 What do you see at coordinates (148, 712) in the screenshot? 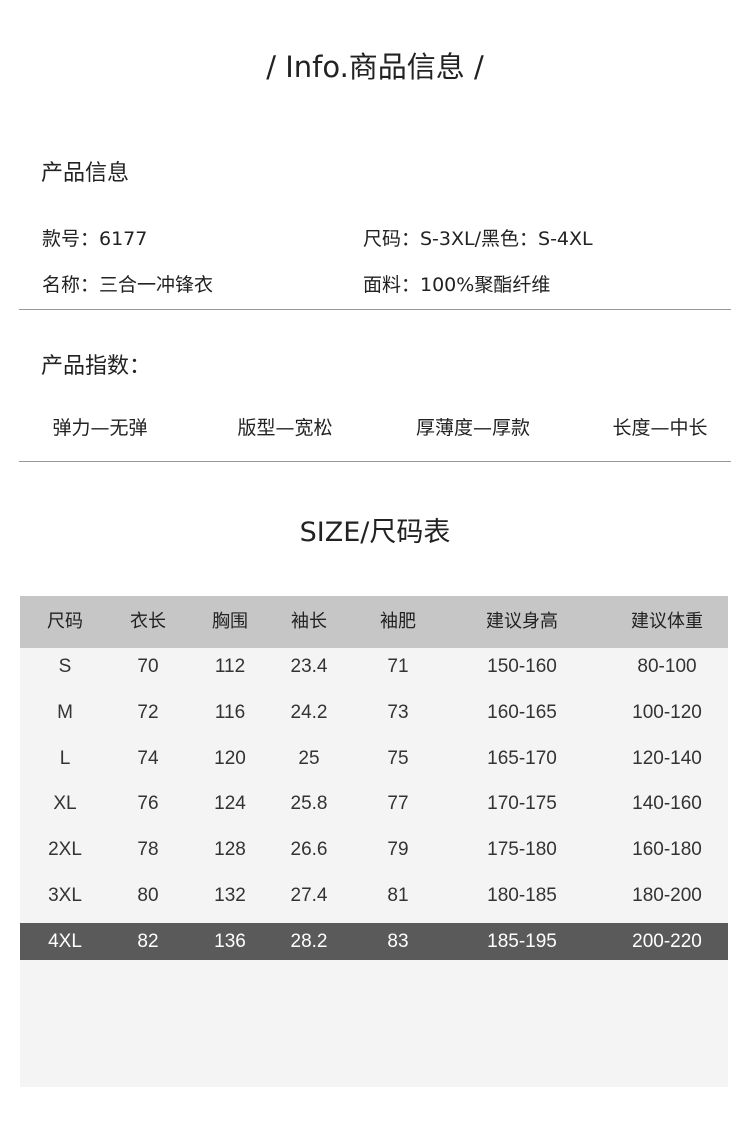
I see `cell-length: 72` at bounding box center [148, 712].